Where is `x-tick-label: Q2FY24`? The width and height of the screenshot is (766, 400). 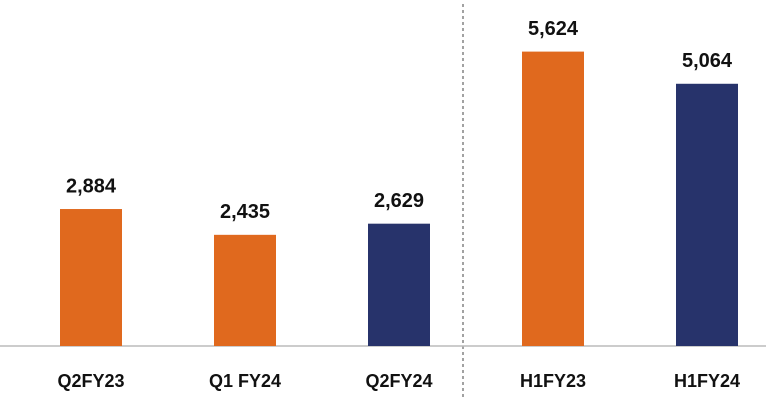 x-tick-label: Q2FY24 is located at coordinates (398, 381).